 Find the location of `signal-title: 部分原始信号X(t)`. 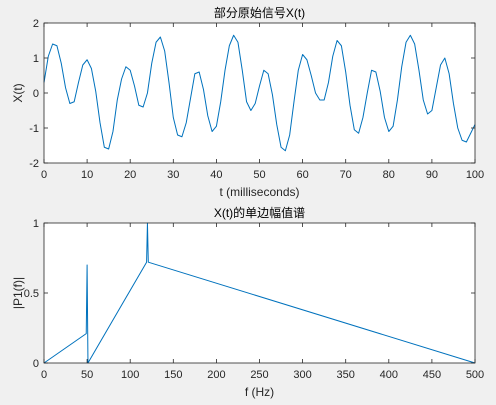

signal-title: 部分原始信号X(t) is located at coordinates (259, 12).